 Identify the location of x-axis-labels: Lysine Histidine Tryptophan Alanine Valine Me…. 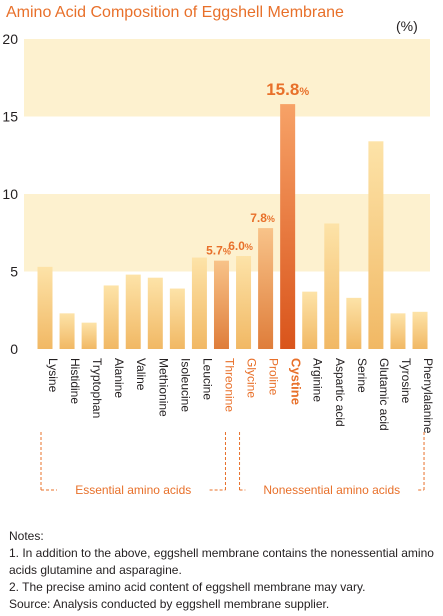
(240, 396).